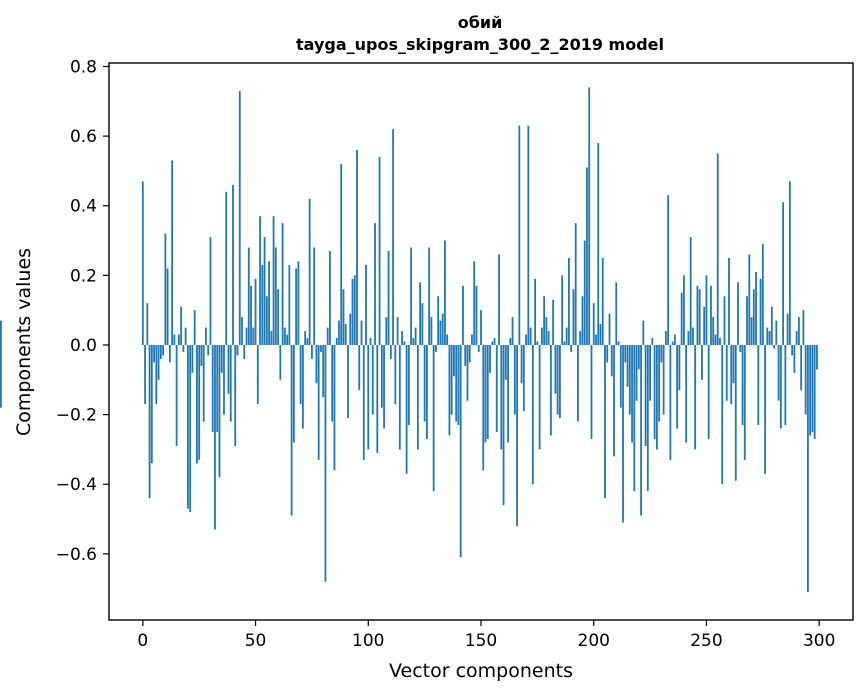 Image resolution: width=867 pixels, height=696 pixels. What do you see at coordinates (706, 641) in the screenshot?
I see `x-tick-label: 250` at bounding box center [706, 641].